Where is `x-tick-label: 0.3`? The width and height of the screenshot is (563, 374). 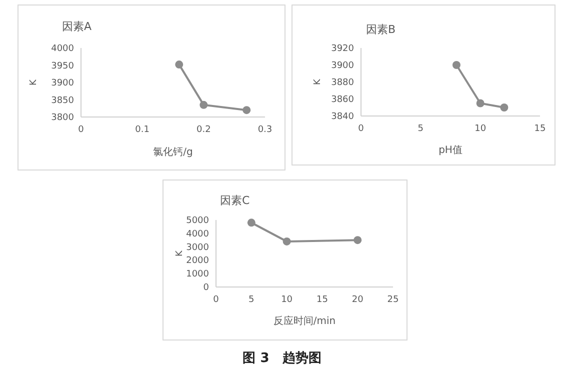
x-tick-label: 0.3 is located at coordinates (265, 130).